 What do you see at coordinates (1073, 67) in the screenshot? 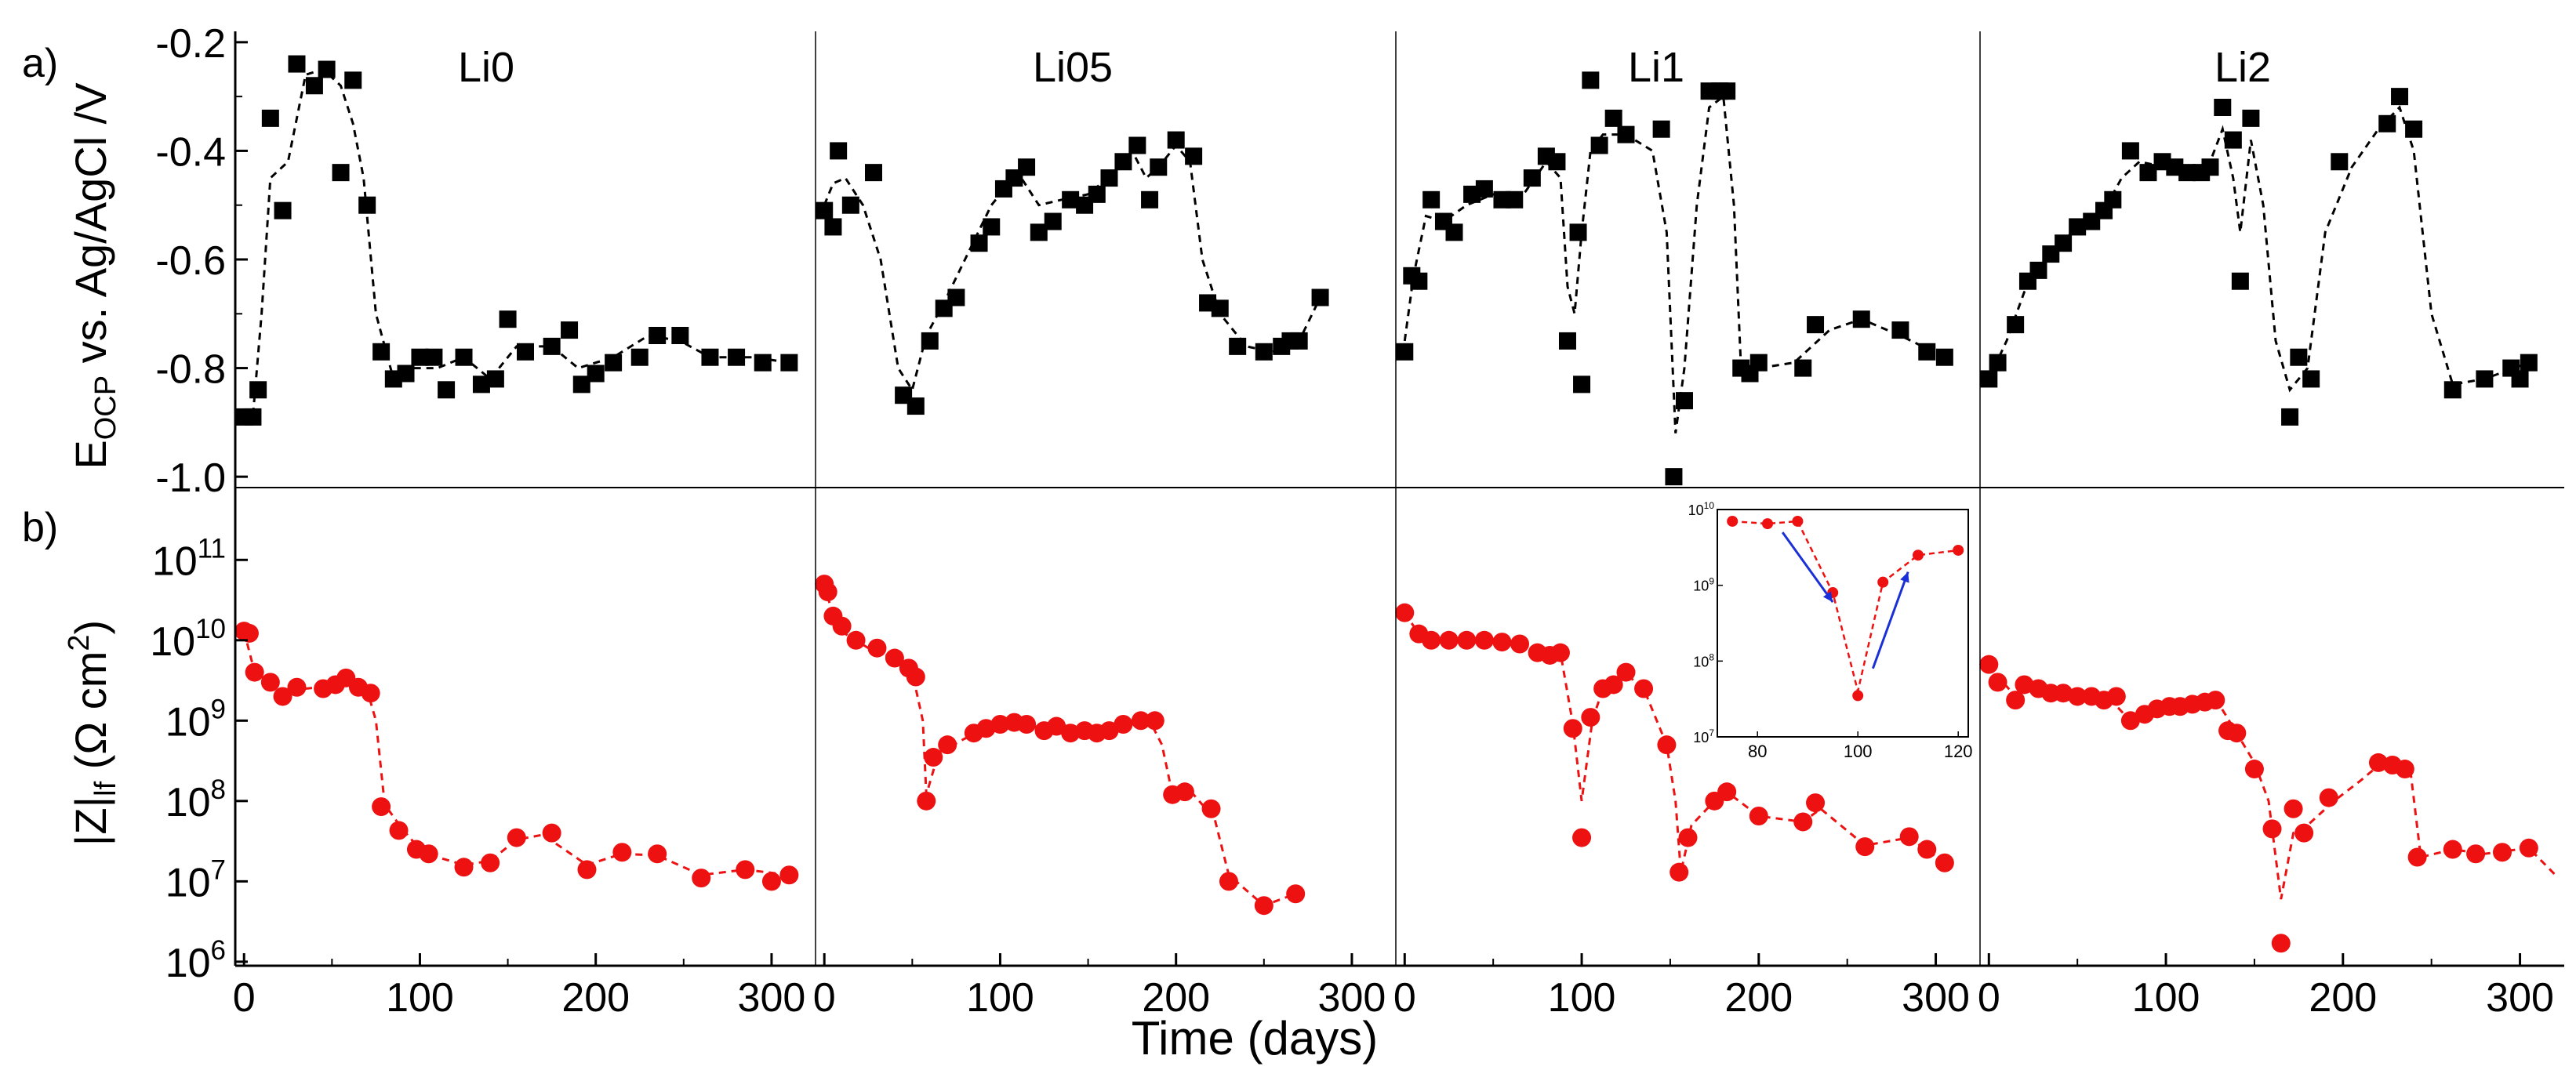
I see `panel-title-li05: Li05` at bounding box center [1073, 67].